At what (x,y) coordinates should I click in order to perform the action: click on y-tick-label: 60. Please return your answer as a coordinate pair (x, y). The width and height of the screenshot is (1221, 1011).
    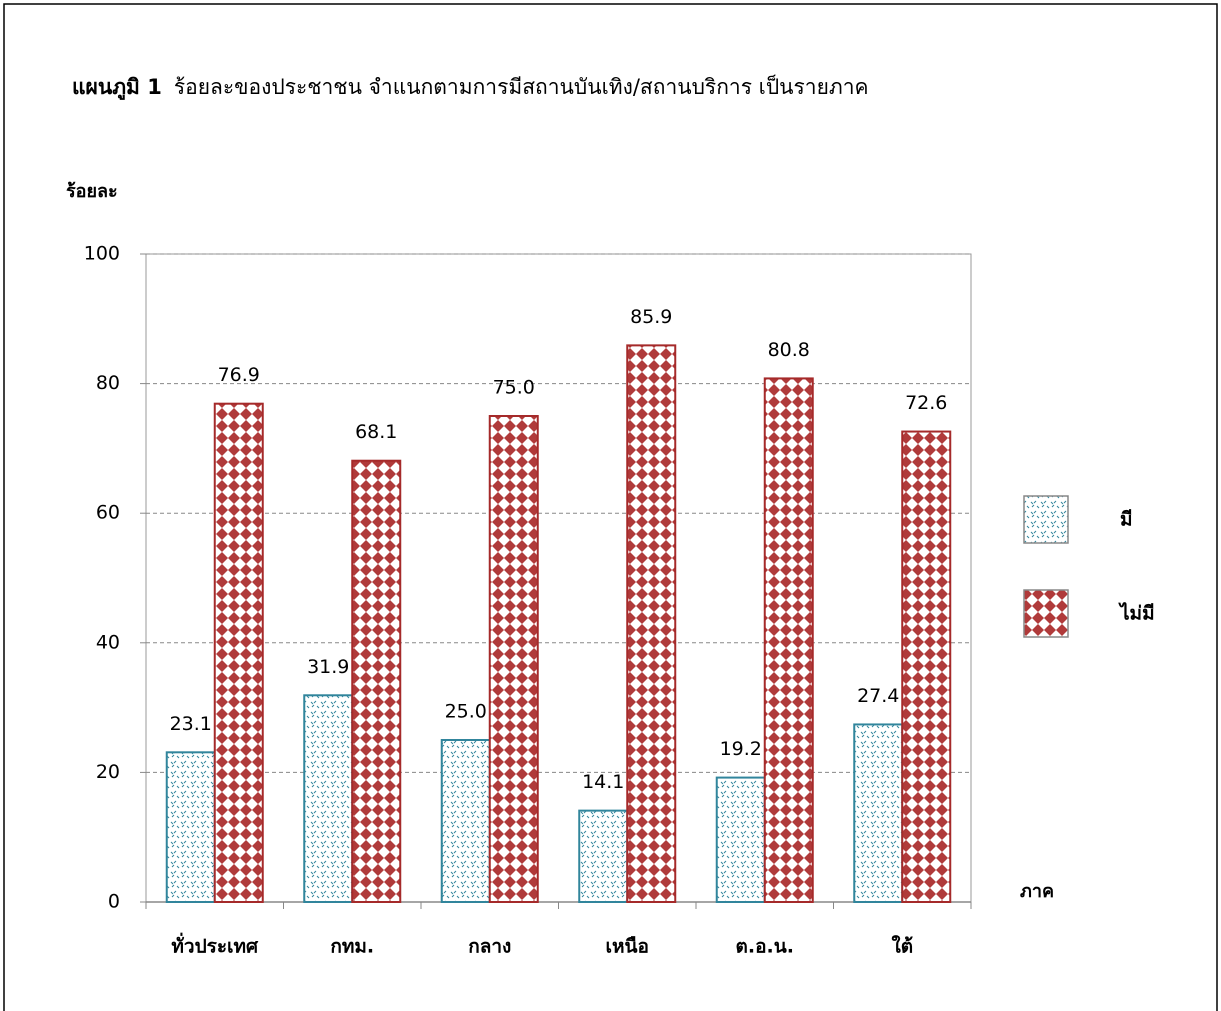
    Looking at the image, I should click on (108, 513).